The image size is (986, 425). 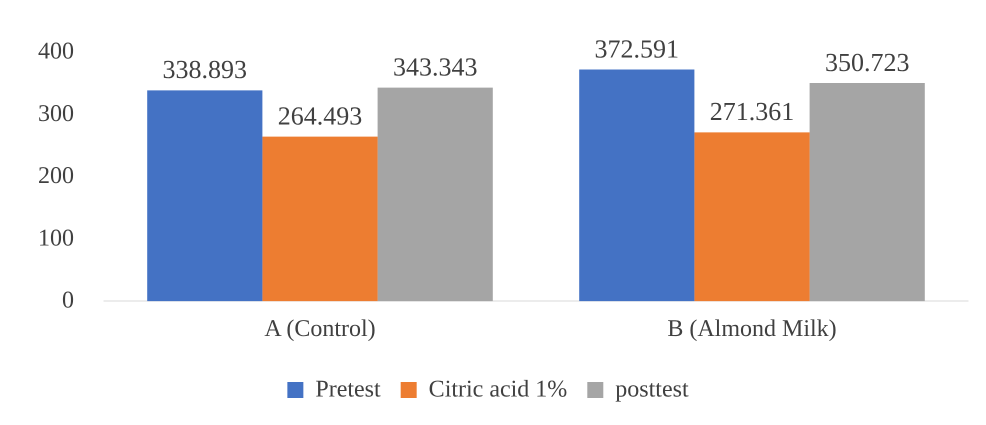 What do you see at coordinates (498, 389) in the screenshot?
I see `legend-label: Citric acid 1%` at bounding box center [498, 389].